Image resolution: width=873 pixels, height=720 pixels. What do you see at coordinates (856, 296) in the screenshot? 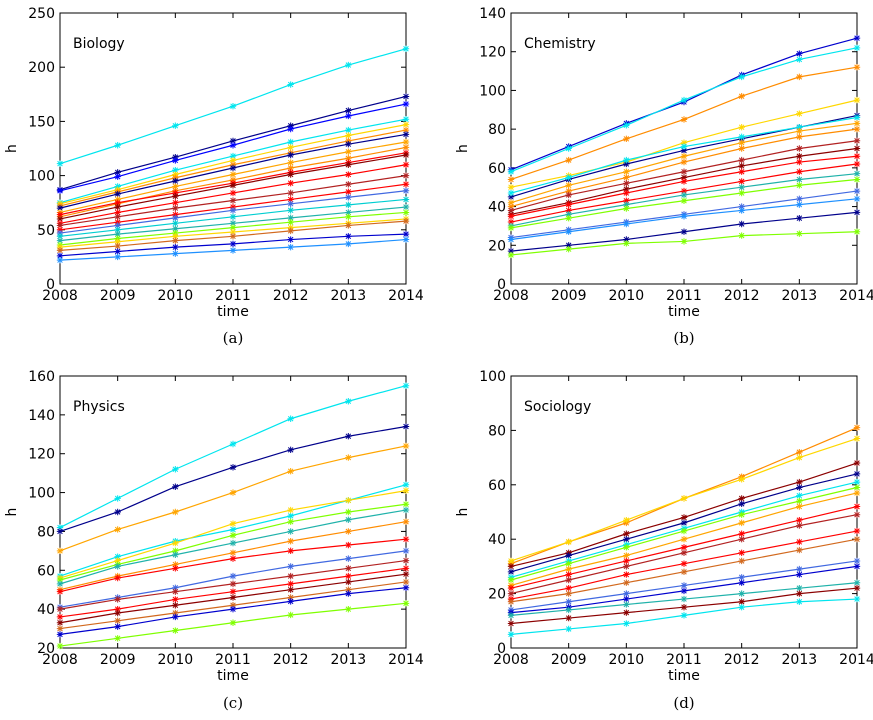
I see `x-tick-label: 2014` at bounding box center [856, 296].